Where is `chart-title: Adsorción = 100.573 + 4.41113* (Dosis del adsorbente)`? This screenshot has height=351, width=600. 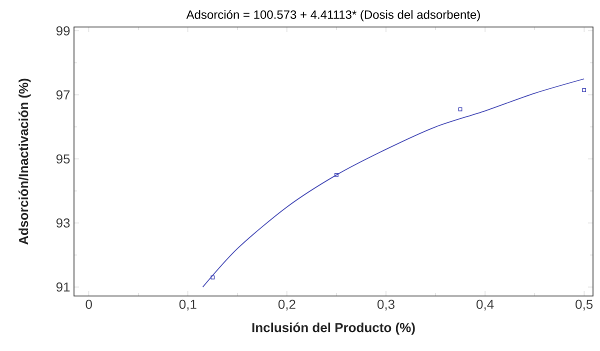
chart-title: Adsorción = 100.573 + 4.41113* (Dosis del adsorbente) is located at coordinates (333, 16).